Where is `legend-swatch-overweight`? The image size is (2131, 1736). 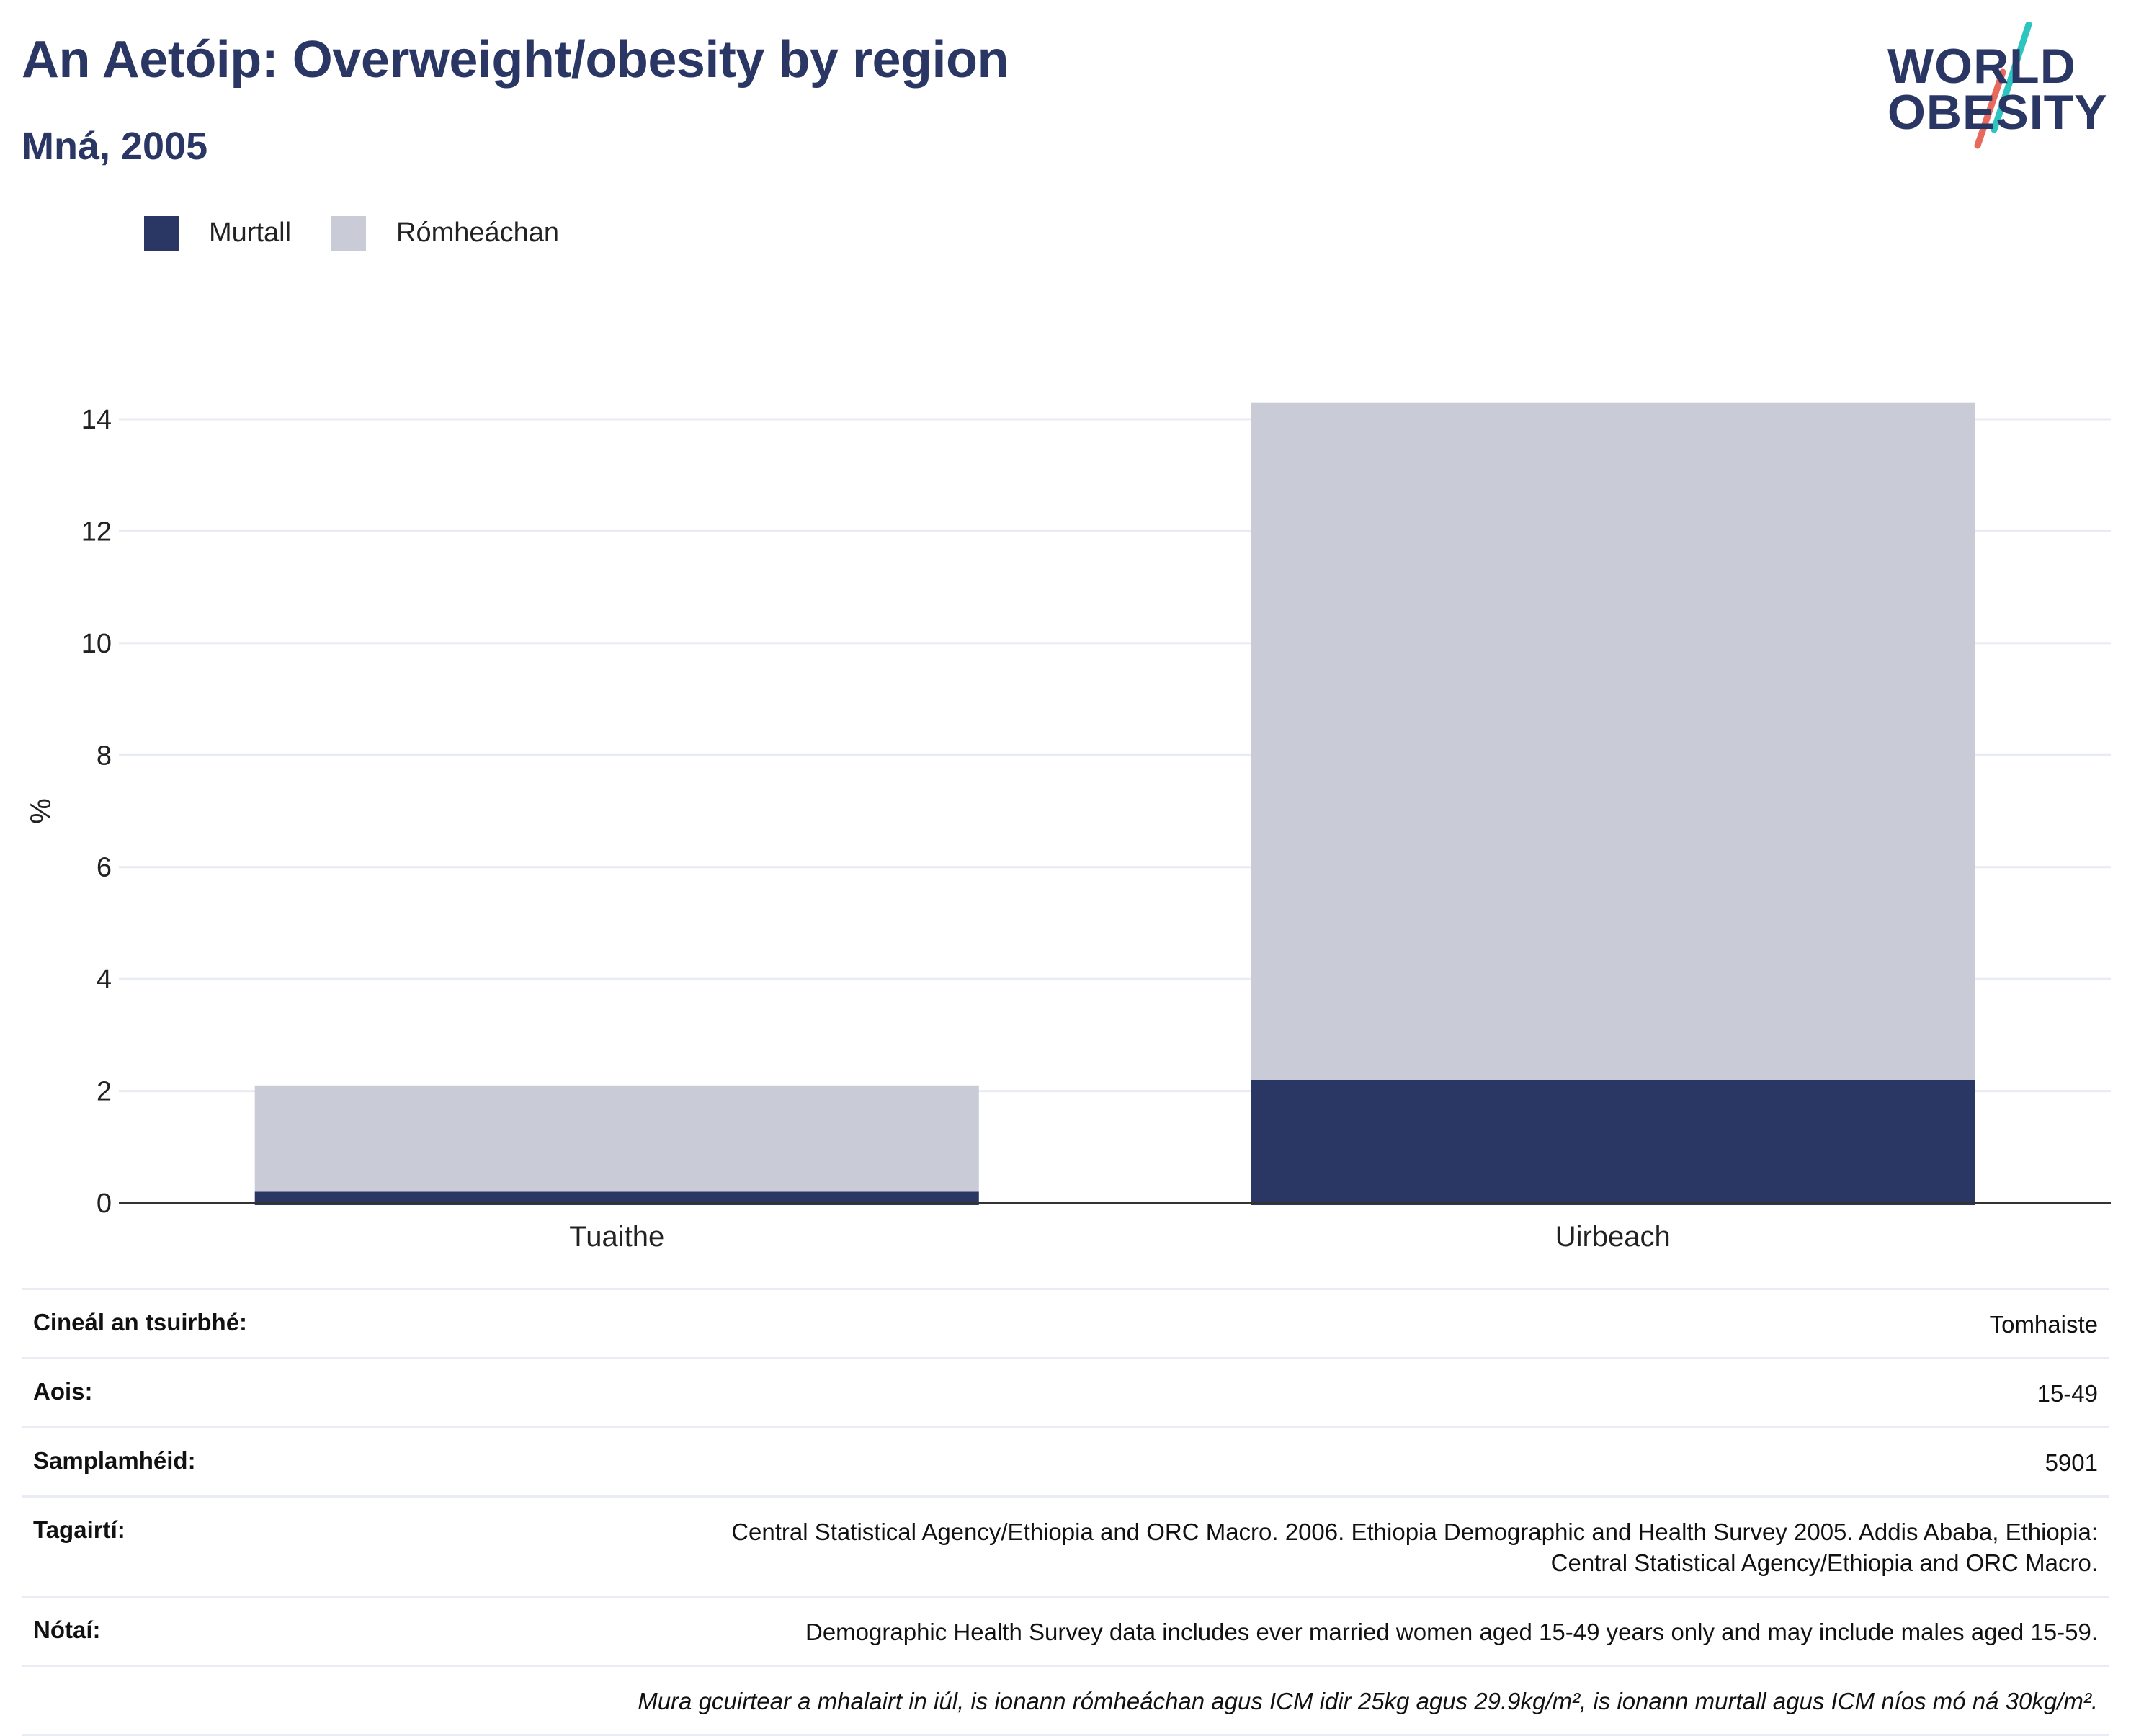 legend-swatch-overweight is located at coordinates (349, 233).